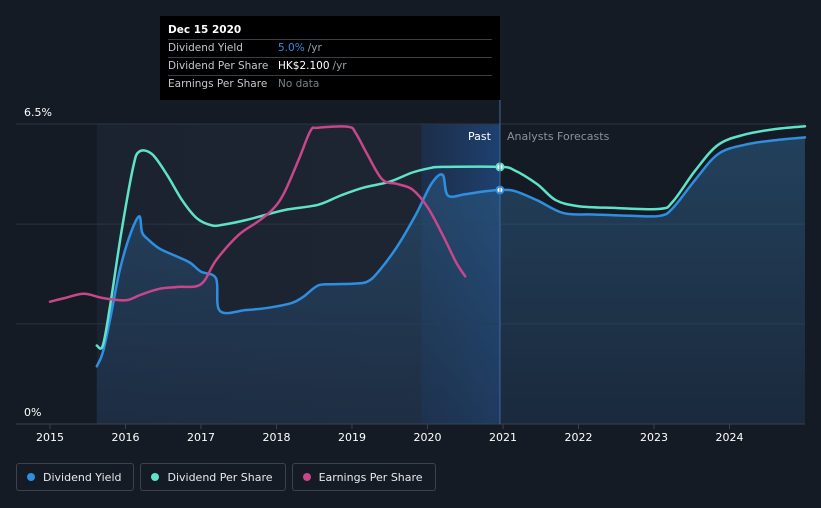 The width and height of the screenshot is (821, 508). Describe the element at coordinates (299, 84) in the screenshot. I see `tooltip-value: No data` at that location.